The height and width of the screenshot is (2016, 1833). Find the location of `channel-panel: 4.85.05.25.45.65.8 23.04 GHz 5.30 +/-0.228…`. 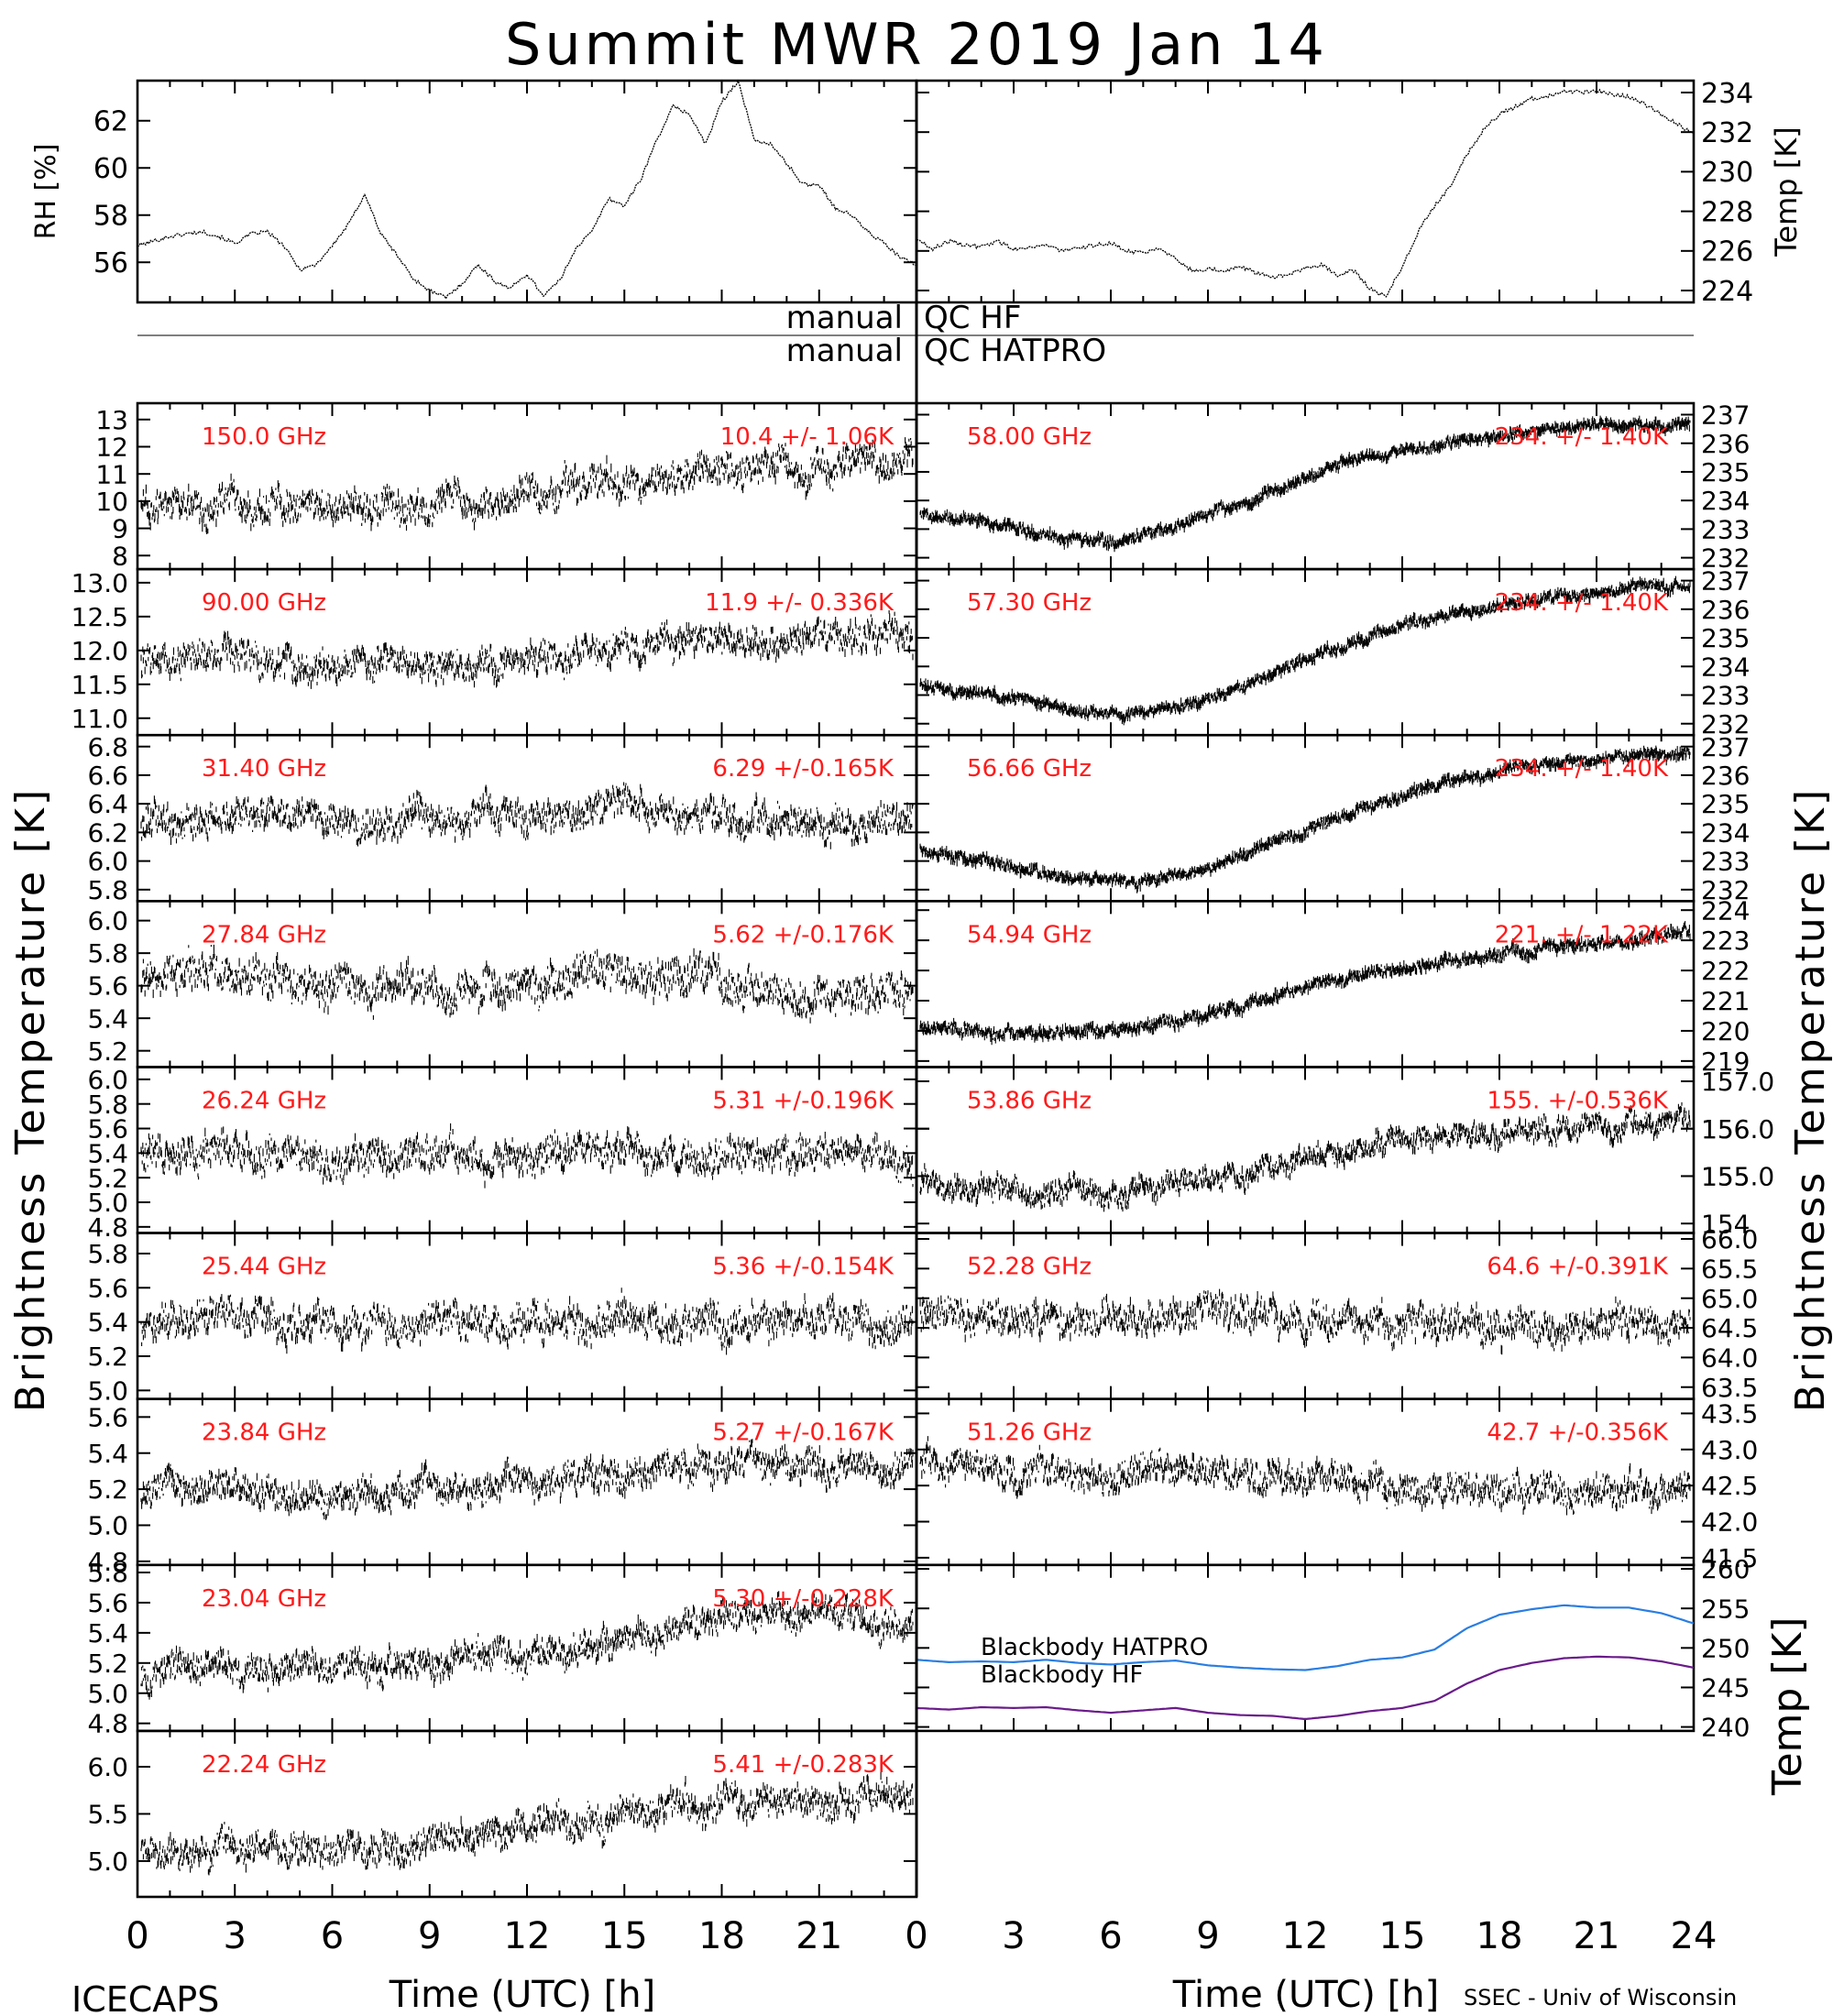

channel-panel: 4.85.05.25.45.65.8 23.04 GHz 5.30 +/-0.228… is located at coordinates (502, 1648).